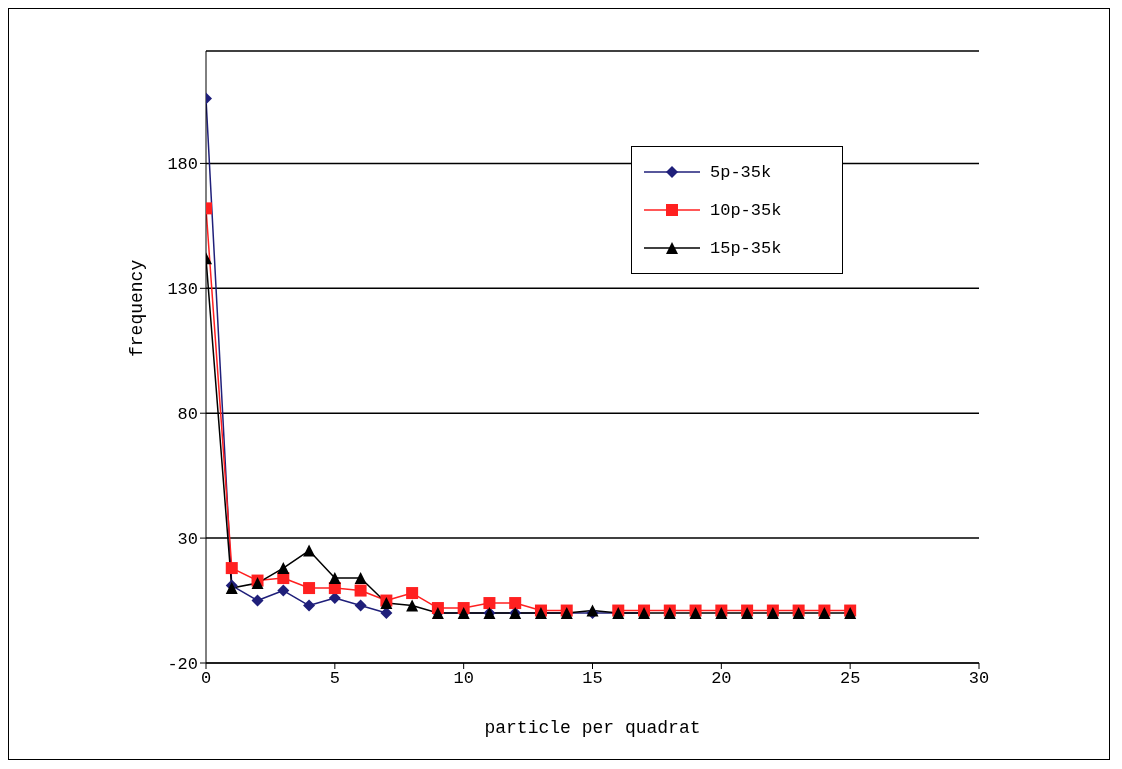 The image size is (1122, 769). Describe the element at coordinates (182, 290) in the screenshot. I see `y-tick-label: 130` at that location.